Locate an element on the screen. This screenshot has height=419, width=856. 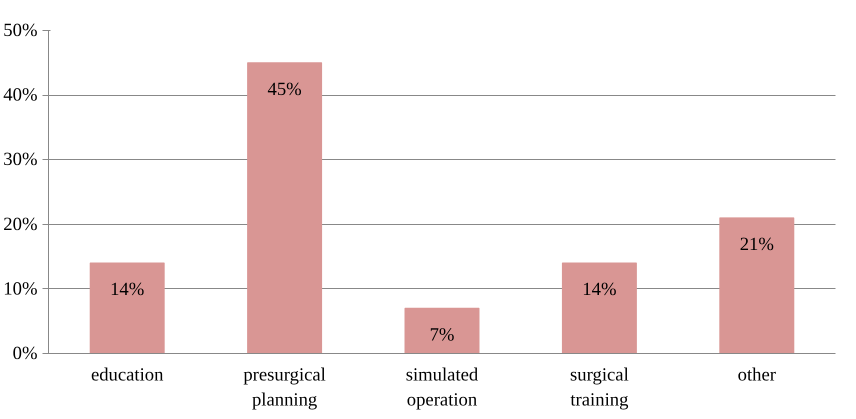
data-label: 45% is located at coordinates (285, 89).